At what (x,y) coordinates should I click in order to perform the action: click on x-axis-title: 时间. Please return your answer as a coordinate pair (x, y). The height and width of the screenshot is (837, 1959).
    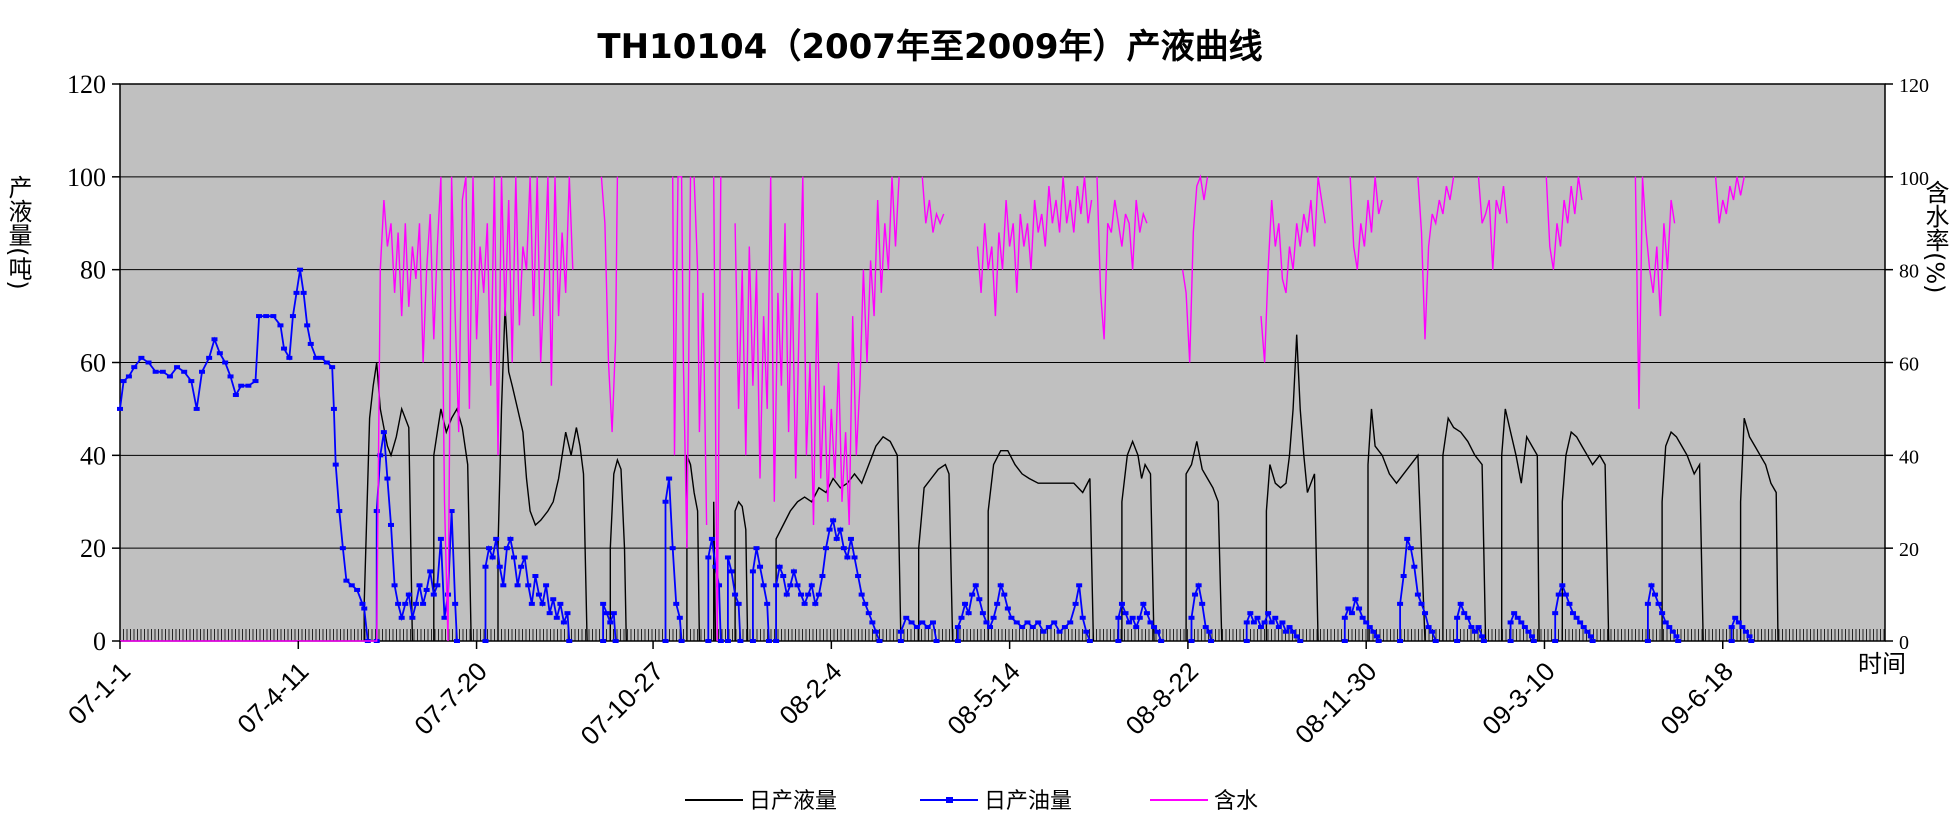
    Looking at the image, I should click on (1882, 664).